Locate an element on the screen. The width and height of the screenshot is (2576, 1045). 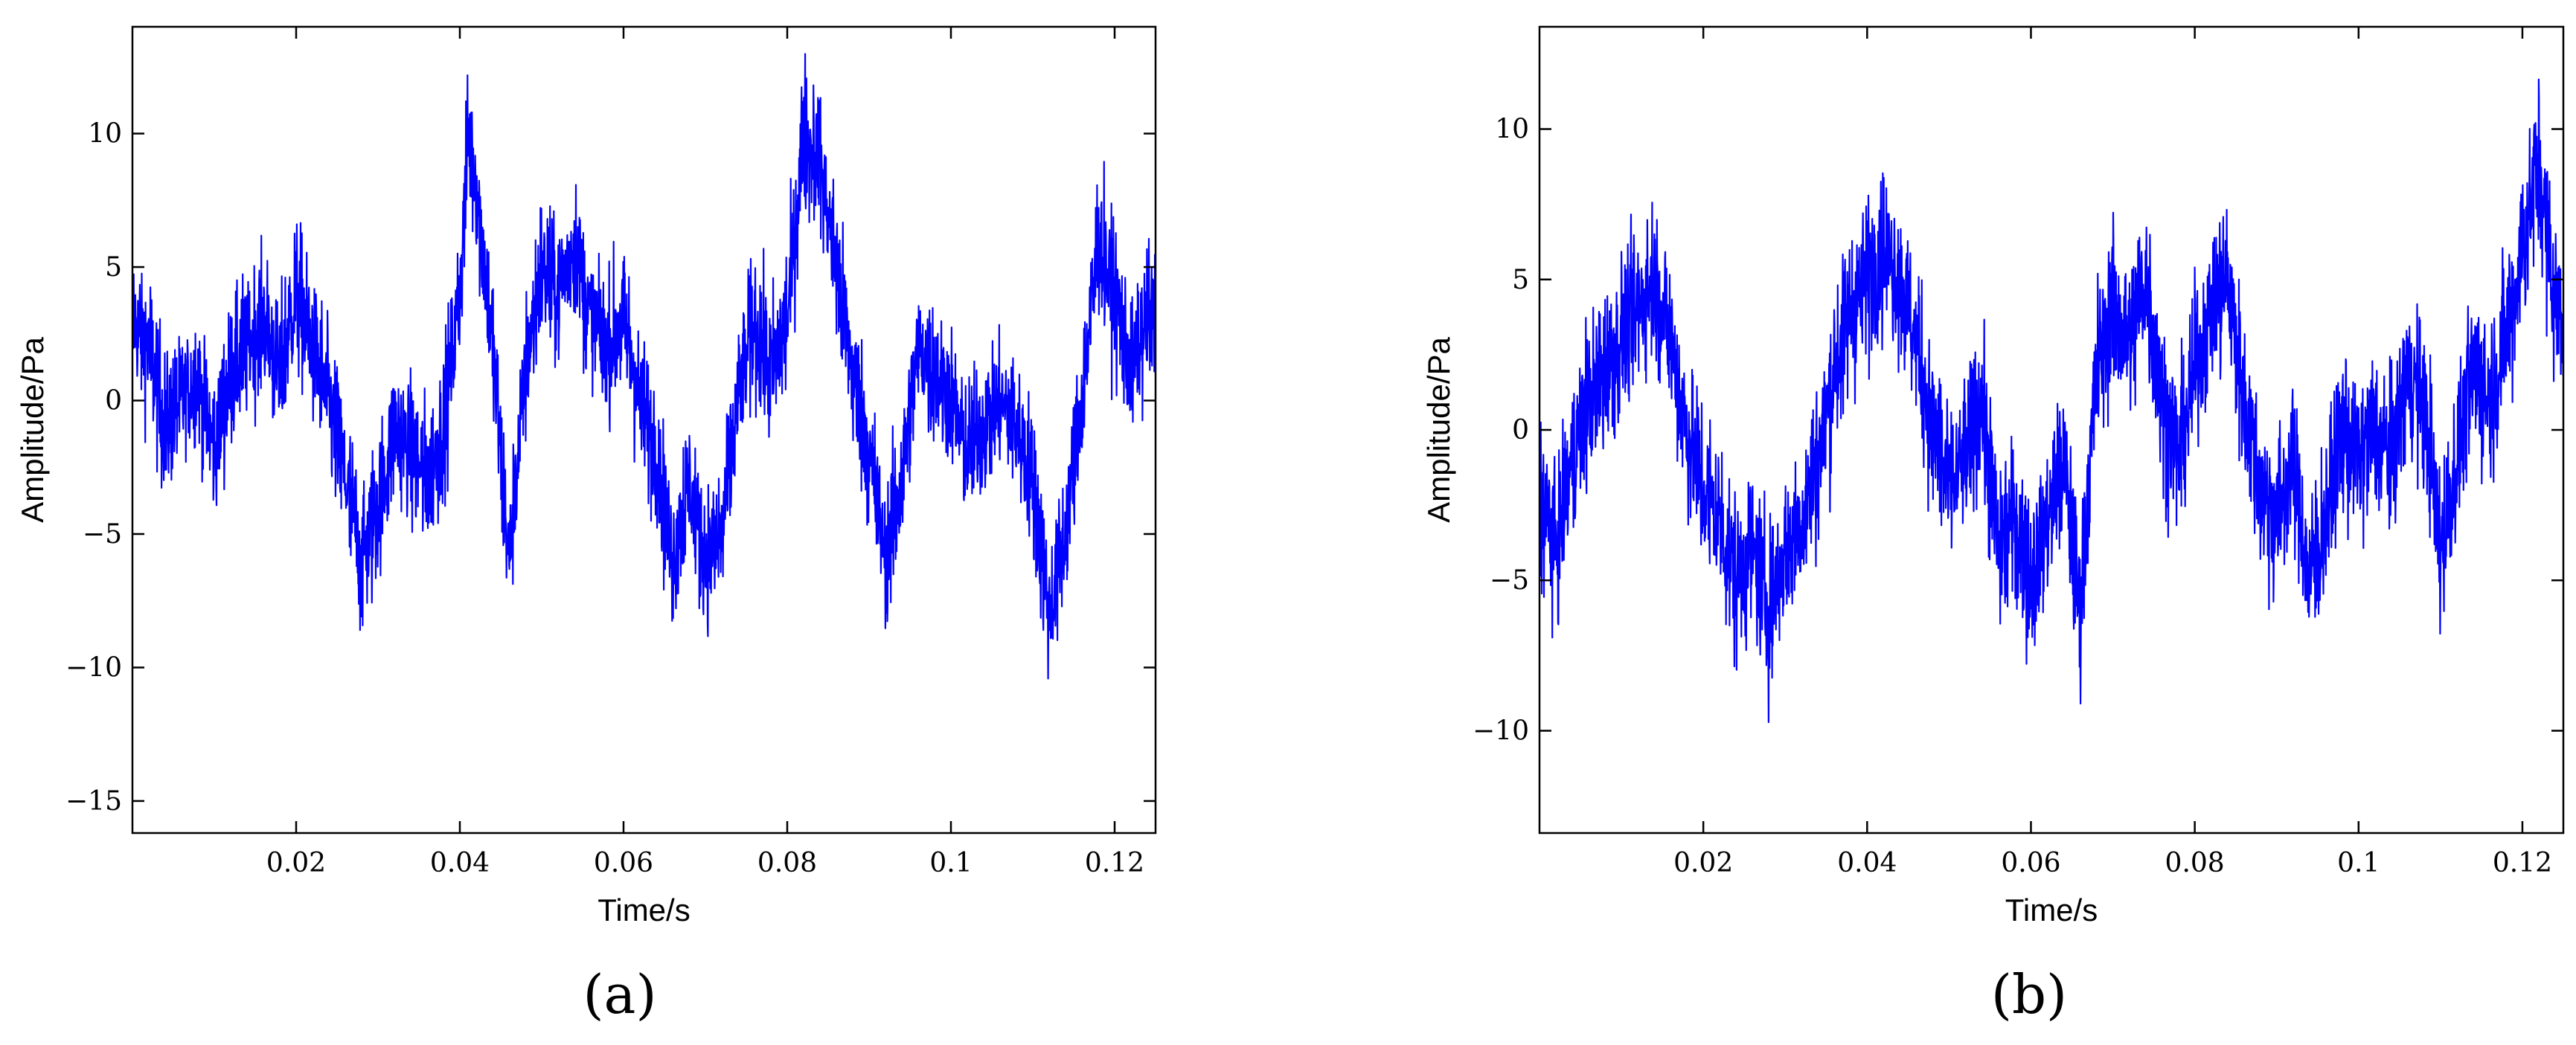
panel-label: (a) is located at coordinates (619, 995).